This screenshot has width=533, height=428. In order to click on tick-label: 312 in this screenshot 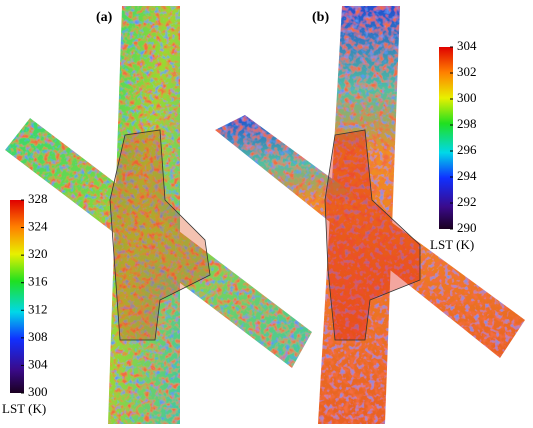, I will do `click(38, 308)`.